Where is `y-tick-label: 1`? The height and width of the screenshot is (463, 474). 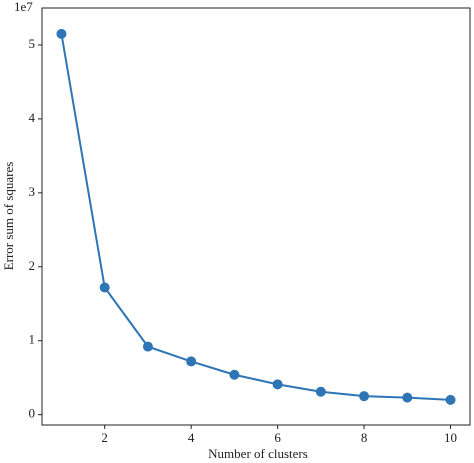 y-tick-label: 1 is located at coordinates (32, 339).